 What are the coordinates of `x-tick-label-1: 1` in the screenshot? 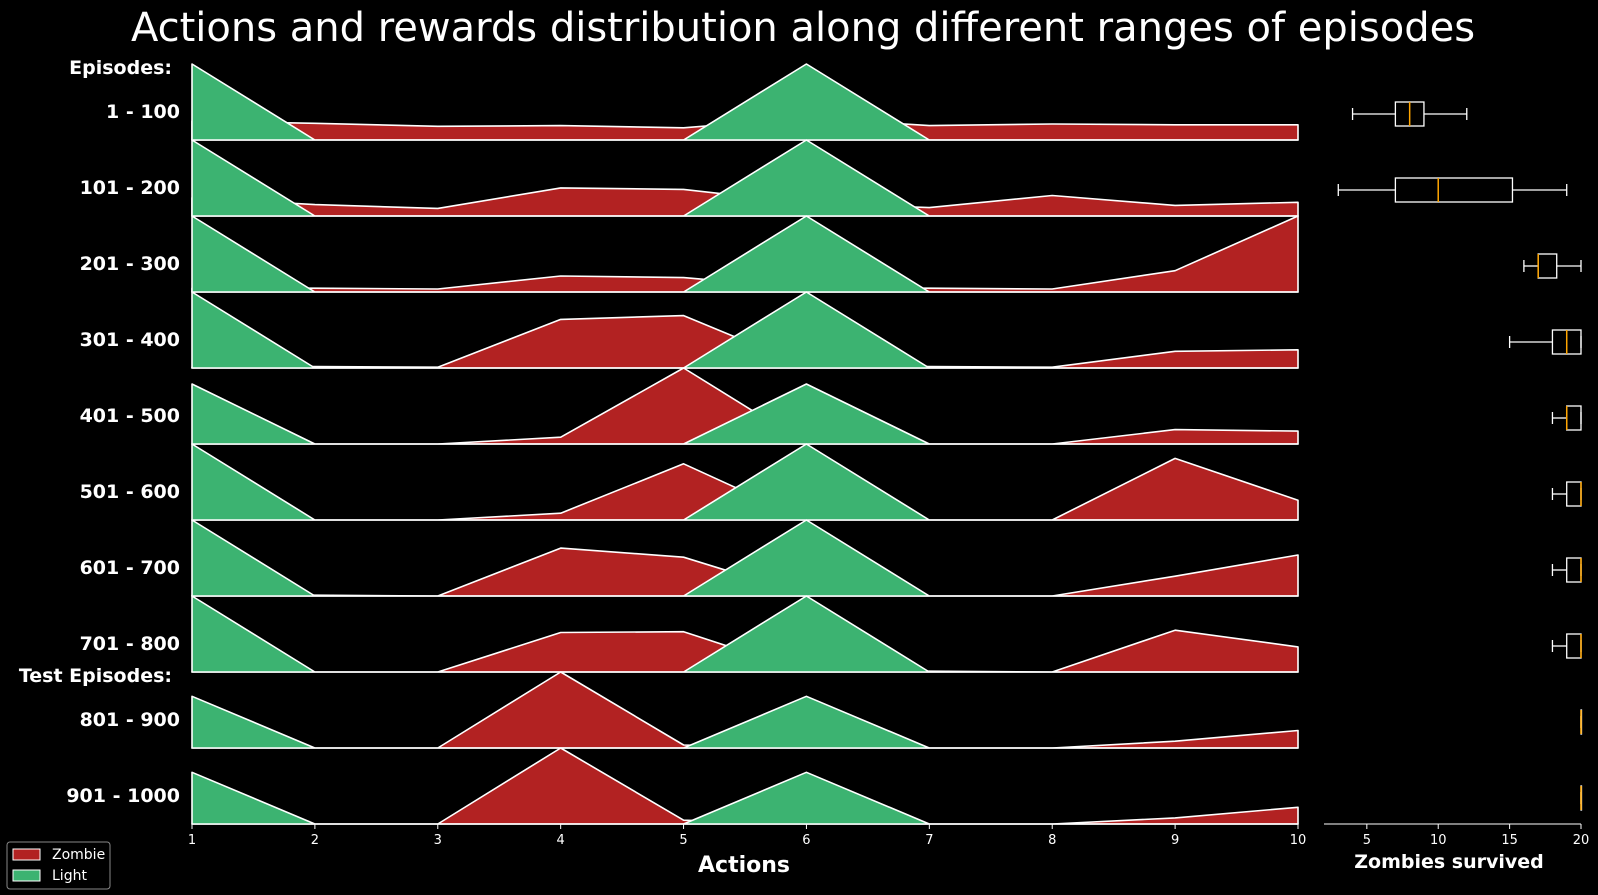 It's located at (192, 840).